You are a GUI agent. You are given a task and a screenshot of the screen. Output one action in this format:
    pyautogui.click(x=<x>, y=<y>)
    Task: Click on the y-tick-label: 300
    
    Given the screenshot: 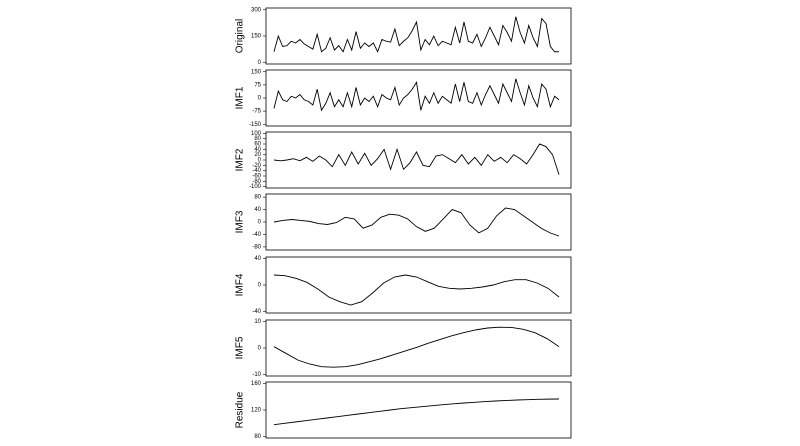 What is the action you would take?
    pyautogui.click(x=256, y=10)
    